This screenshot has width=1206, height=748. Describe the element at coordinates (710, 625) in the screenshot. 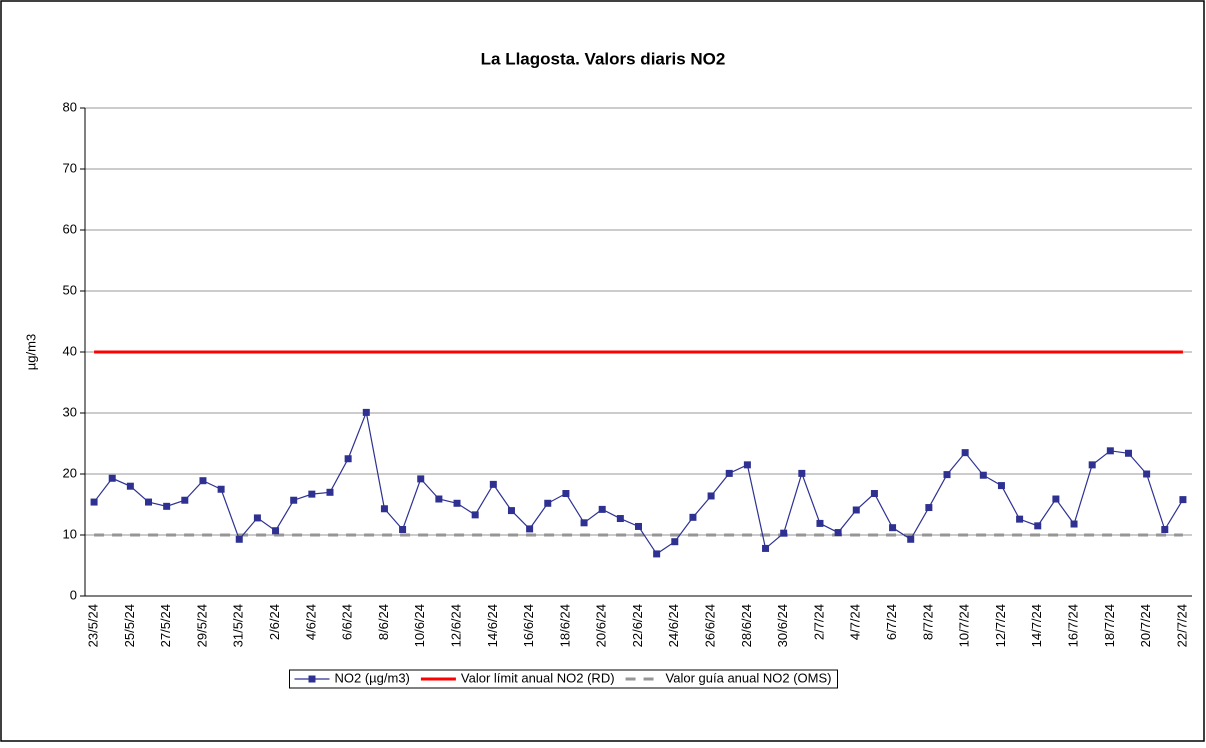

I see `x-tick-label: 26/6/24` at that location.